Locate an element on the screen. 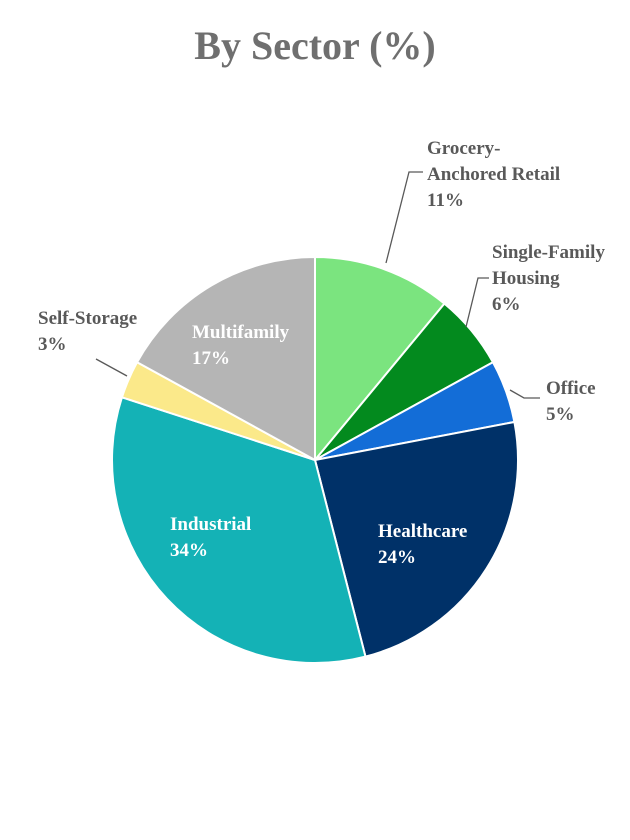 The height and width of the screenshot is (840, 630). data-label-office: Office 5% is located at coordinates (571, 401).